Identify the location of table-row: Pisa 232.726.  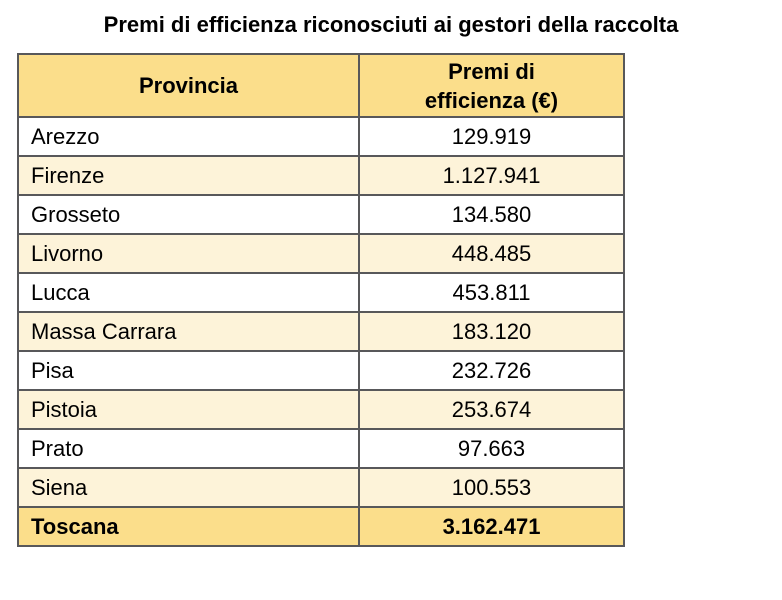
(321, 370).